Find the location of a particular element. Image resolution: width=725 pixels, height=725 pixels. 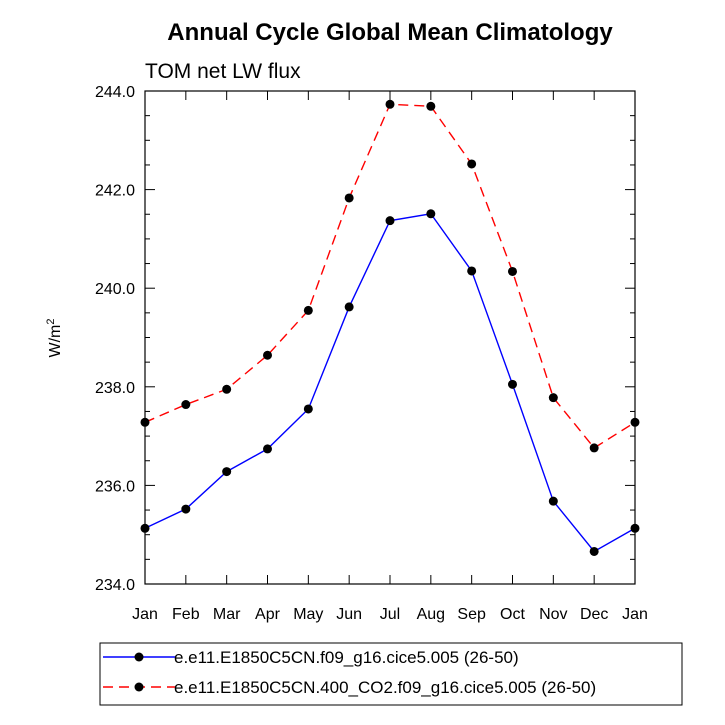

x-tick-label: Nov is located at coordinates (553, 614).